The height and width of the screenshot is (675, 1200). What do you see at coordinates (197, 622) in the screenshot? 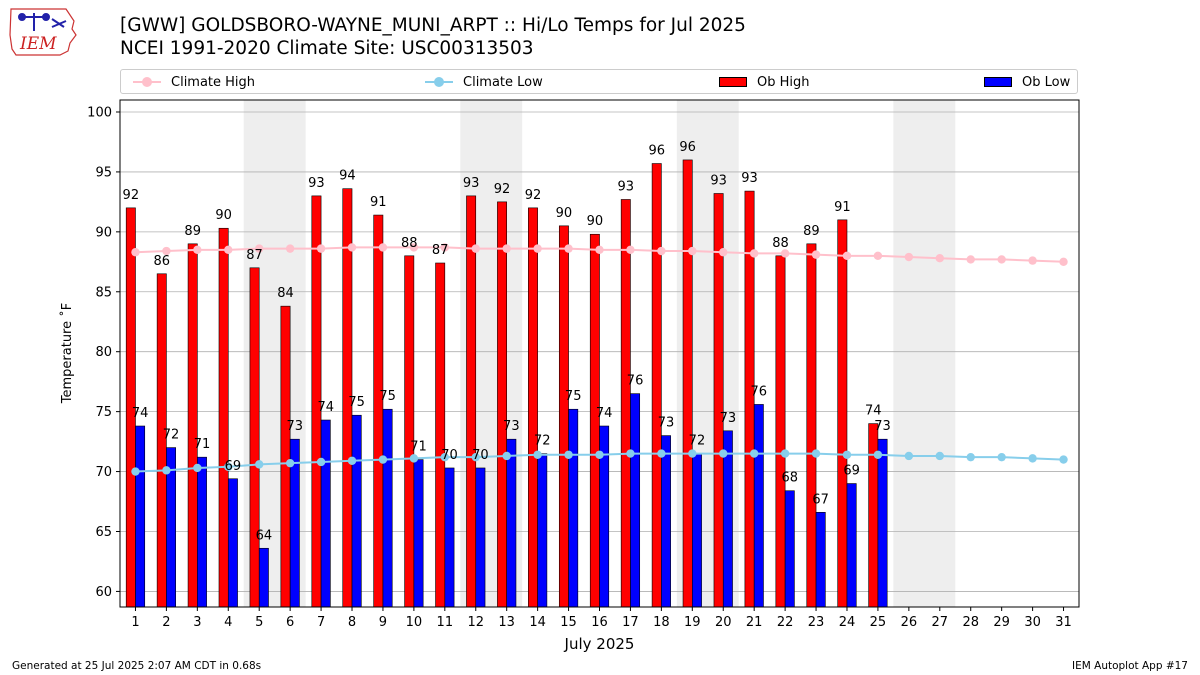
I see `x-tick-label: 3` at bounding box center [197, 622].